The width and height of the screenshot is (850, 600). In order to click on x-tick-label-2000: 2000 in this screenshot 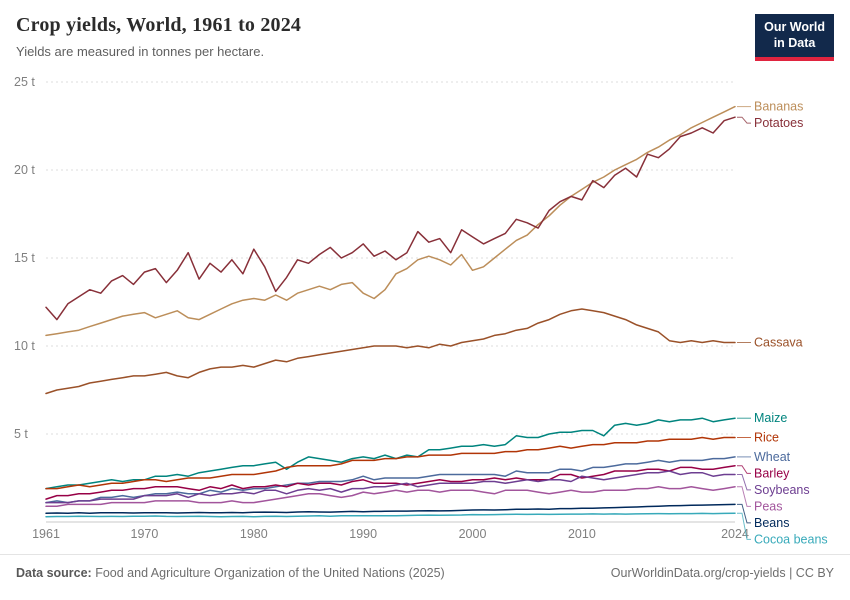, I will do `click(473, 534)`.